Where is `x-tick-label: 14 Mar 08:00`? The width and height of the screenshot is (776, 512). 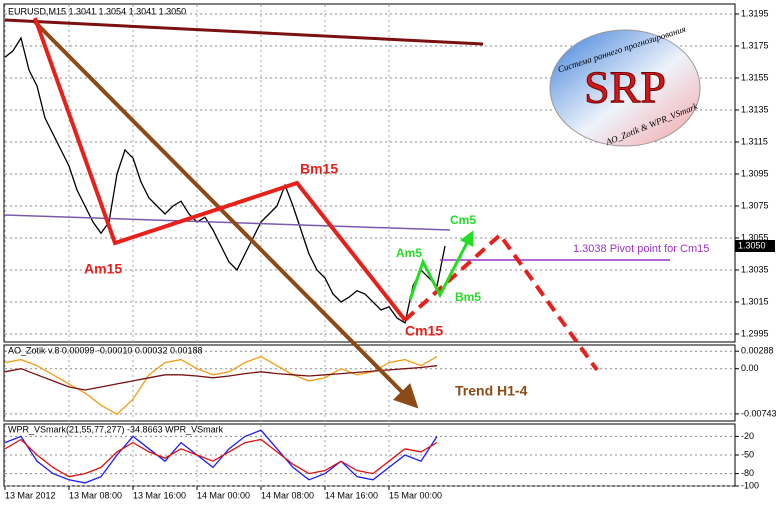
x-tick-label: 14 Mar 08:00 is located at coordinates (287, 495).